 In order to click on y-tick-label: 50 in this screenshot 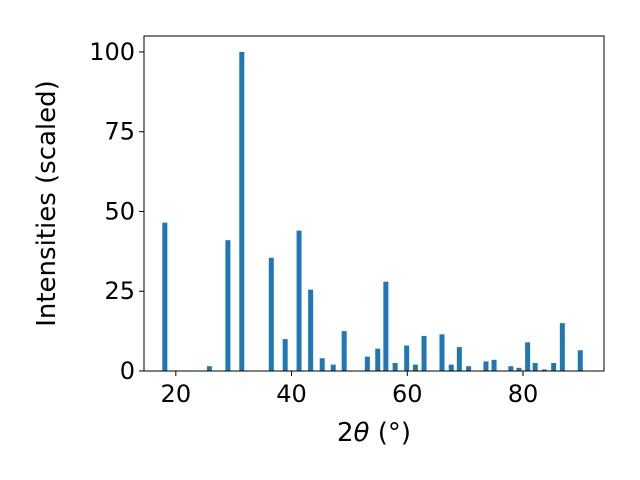, I will do `click(119, 211)`.